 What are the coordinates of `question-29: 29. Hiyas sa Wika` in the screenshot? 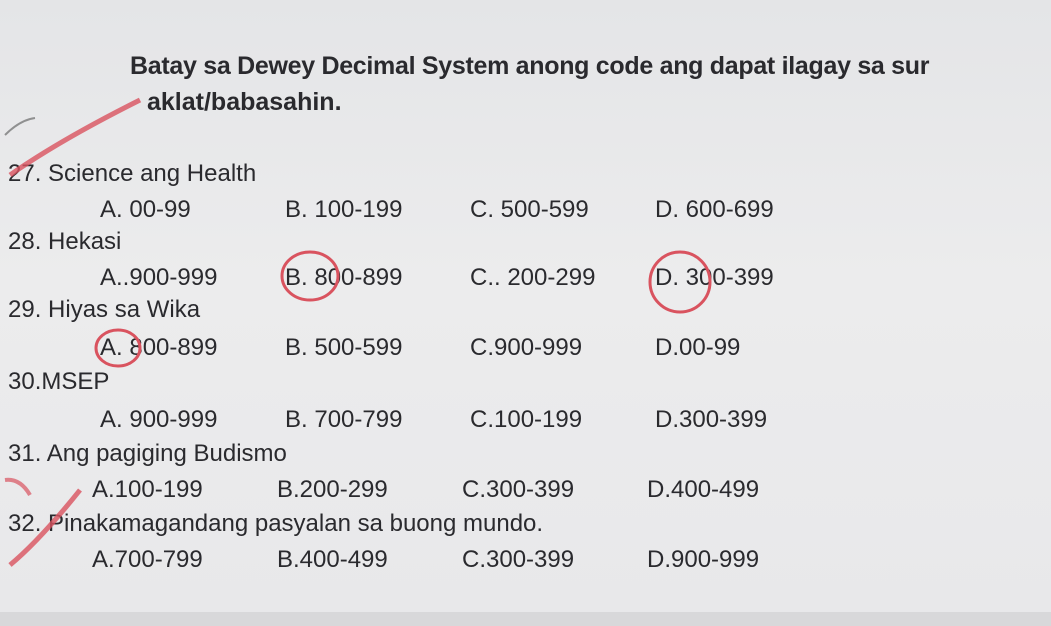 It's located at (104, 309).